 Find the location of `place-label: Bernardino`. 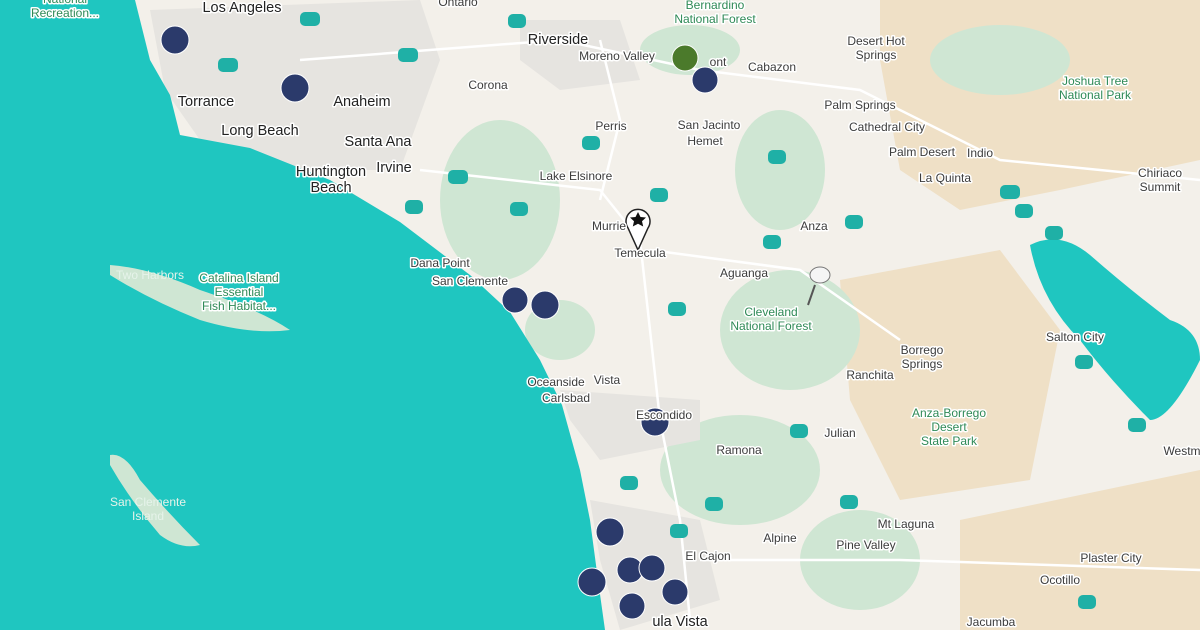

place-label: Bernardino is located at coordinates (715, 6).